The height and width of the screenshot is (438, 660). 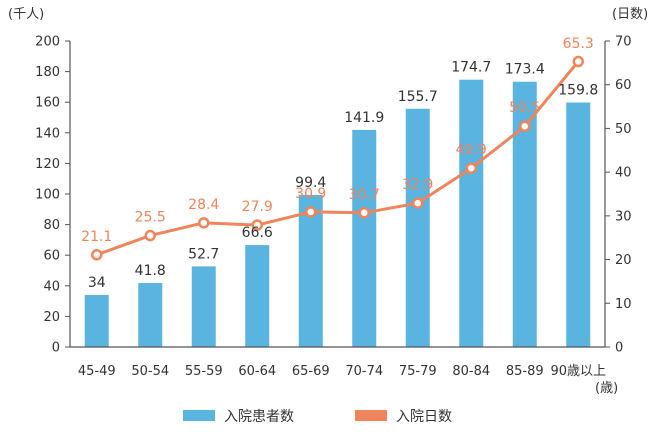 What do you see at coordinates (47, 195) in the screenshot?
I see `left-tick-label: 100` at bounding box center [47, 195].